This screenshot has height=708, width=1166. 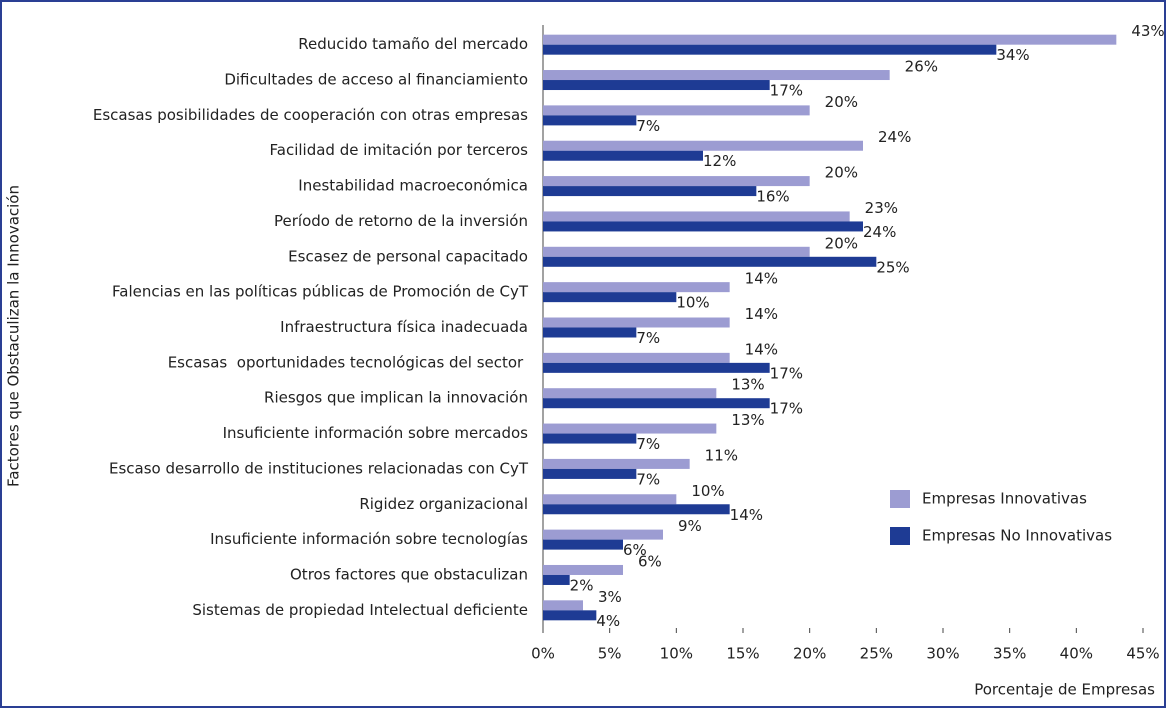 What do you see at coordinates (1064, 690) in the screenshot?
I see `x-axis-title: Porcentaje de Empresas` at bounding box center [1064, 690].